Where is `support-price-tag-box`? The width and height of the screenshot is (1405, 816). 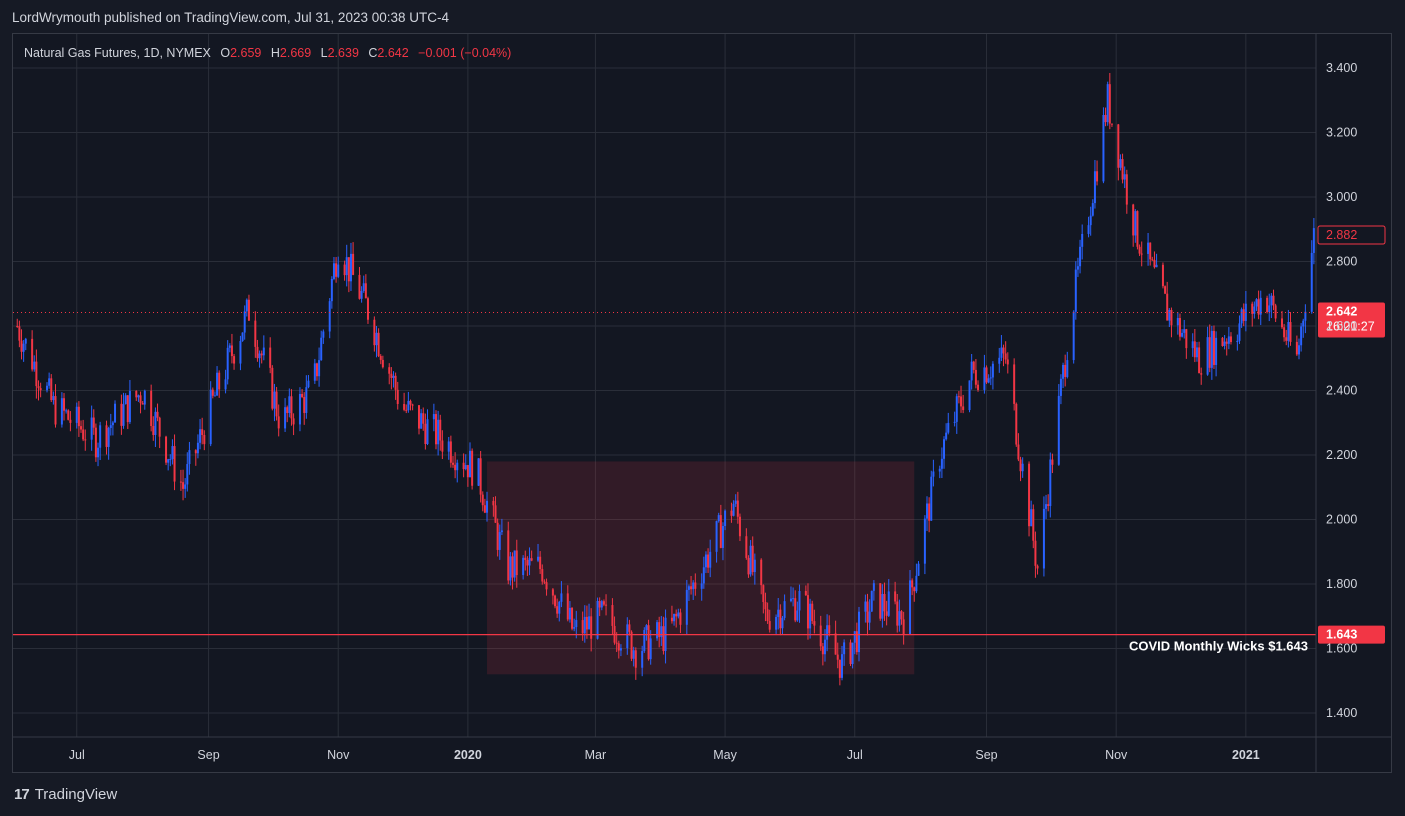 support-price-tag-box is located at coordinates (1351, 634).